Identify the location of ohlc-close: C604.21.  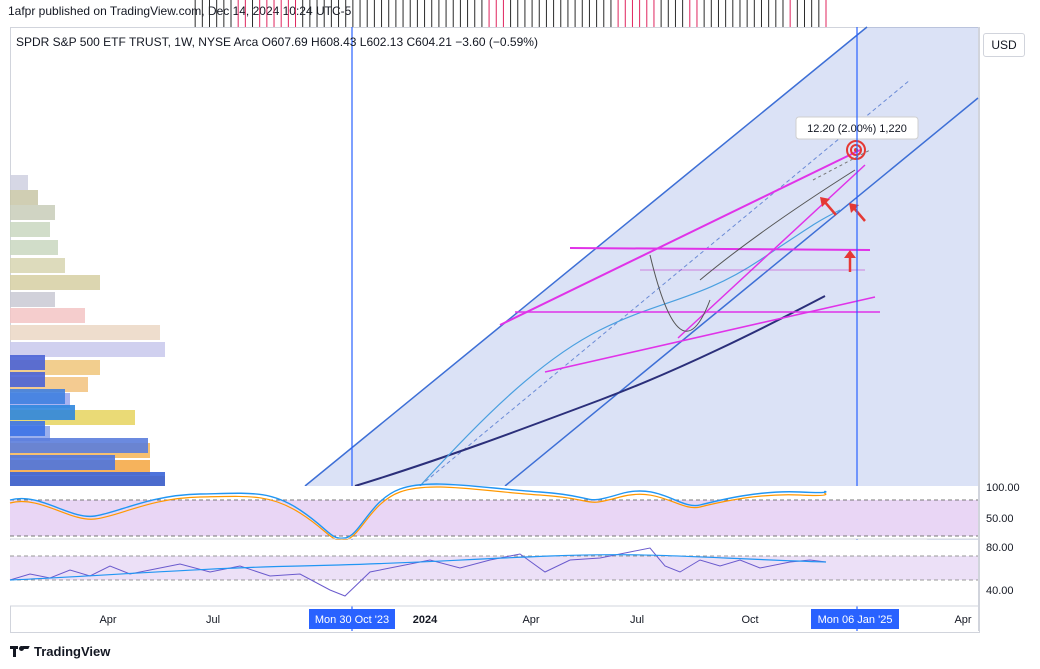
(429, 42).